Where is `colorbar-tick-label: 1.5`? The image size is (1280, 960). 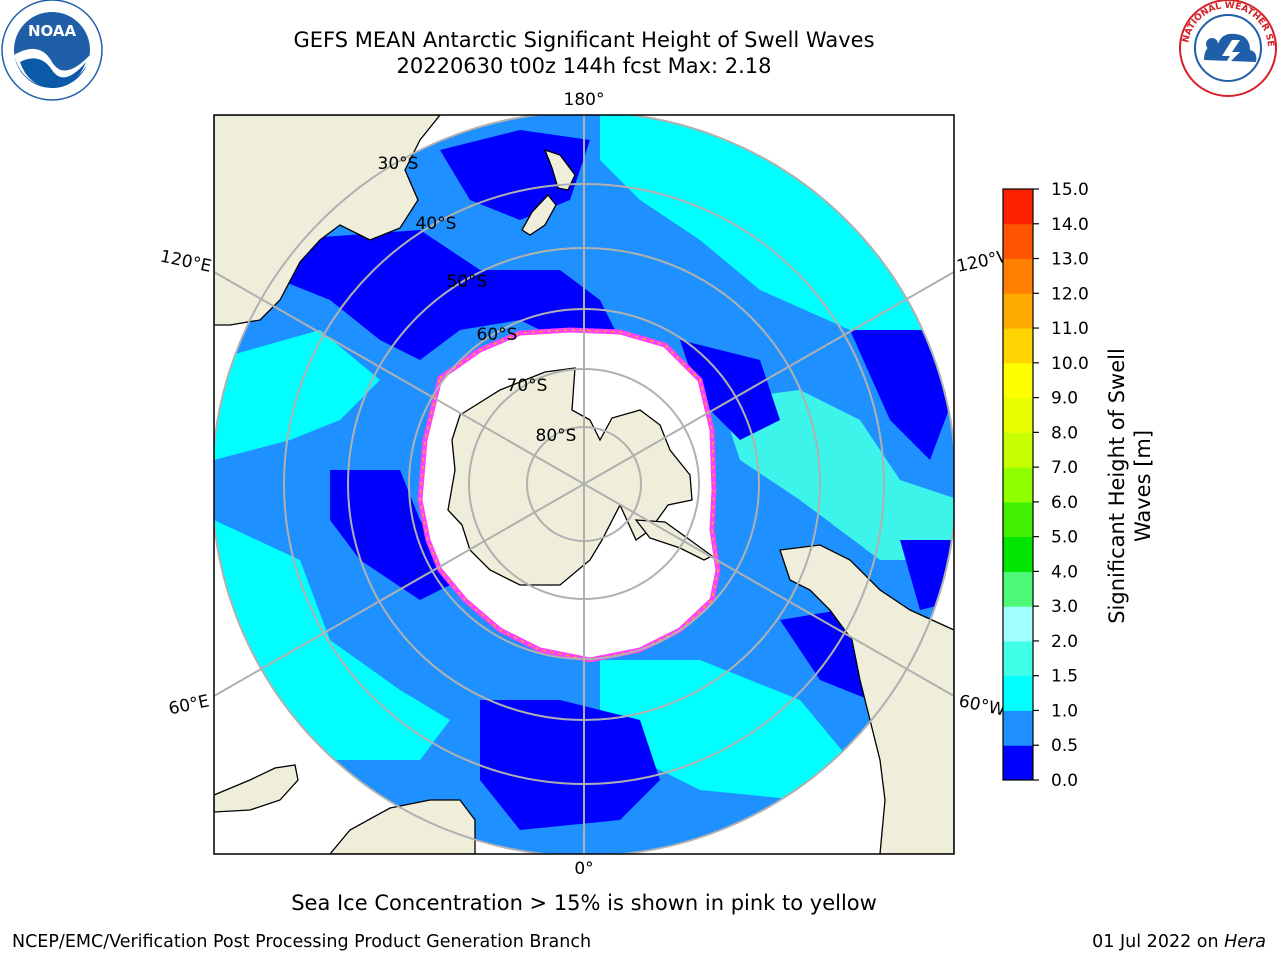
colorbar-tick-label: 1.5 is located at coordinates (1064, 677).